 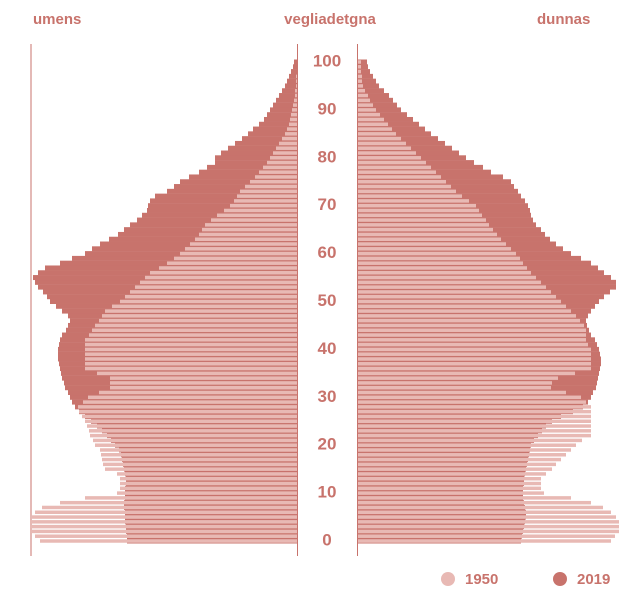 I want to click on age-label: 30, so click(x=327, y=396).